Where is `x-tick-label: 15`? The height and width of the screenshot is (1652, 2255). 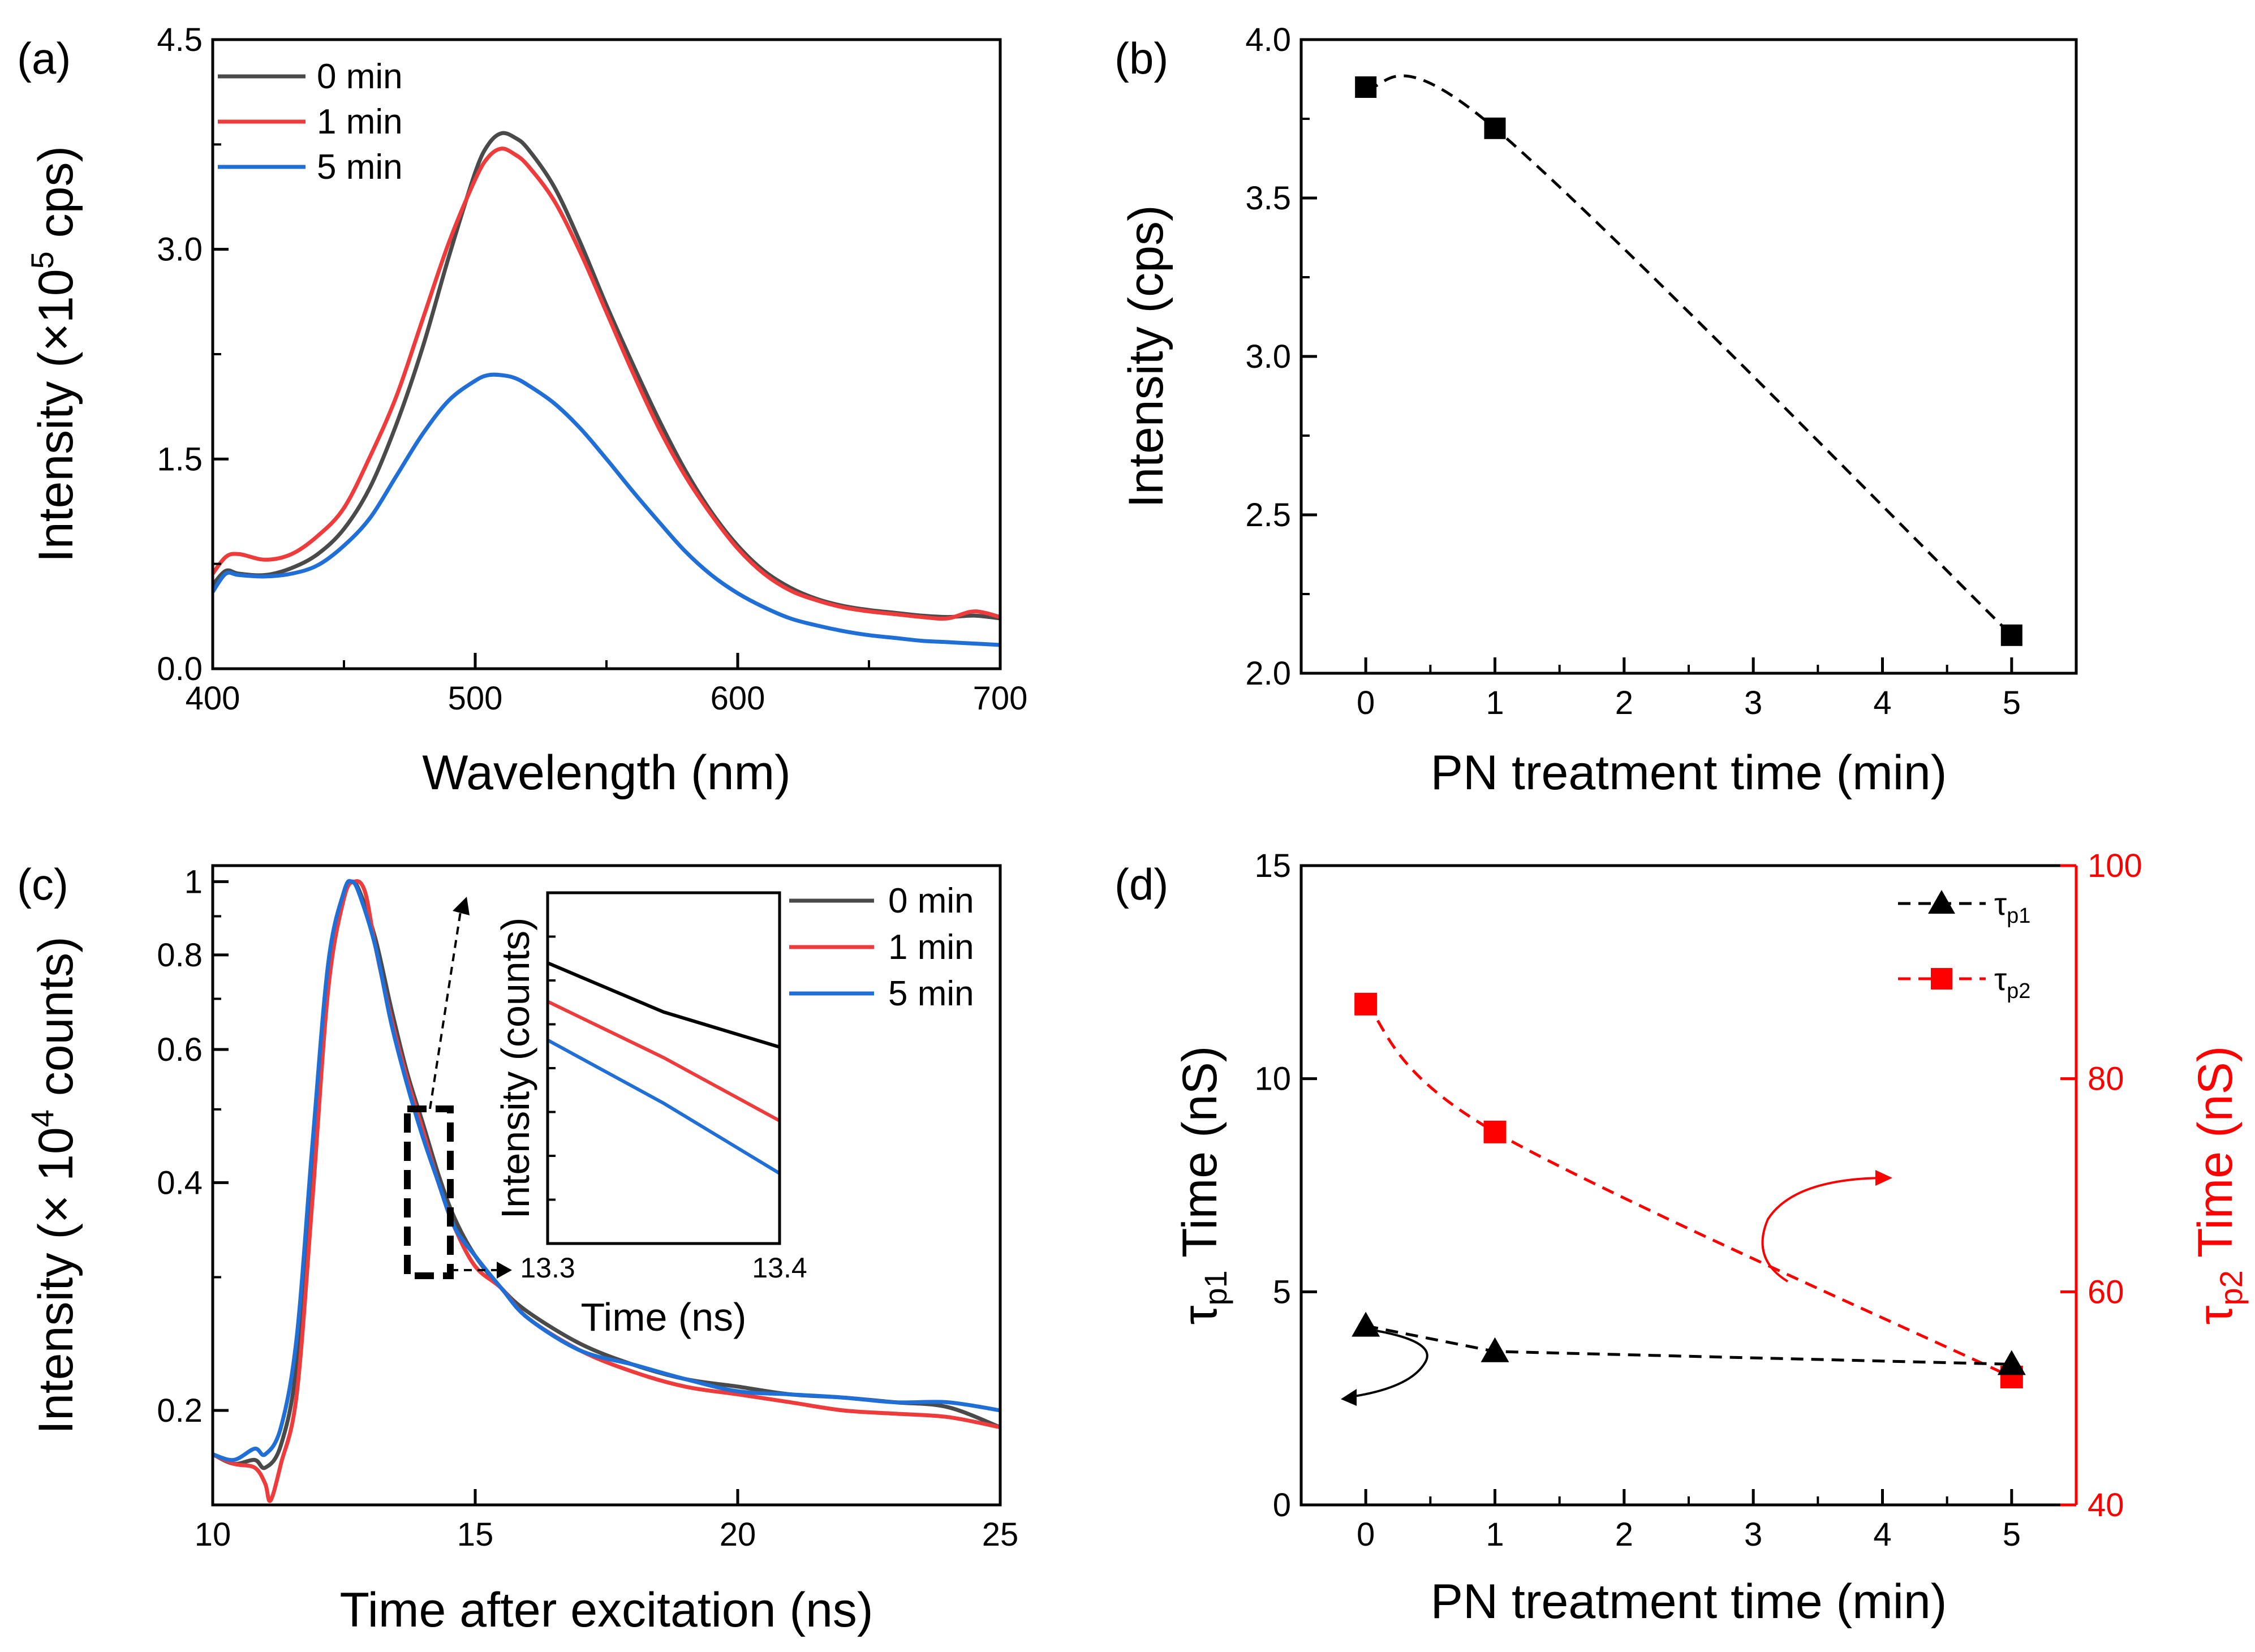
x-tick-label: 15 is located at coordinates (475, 1534).